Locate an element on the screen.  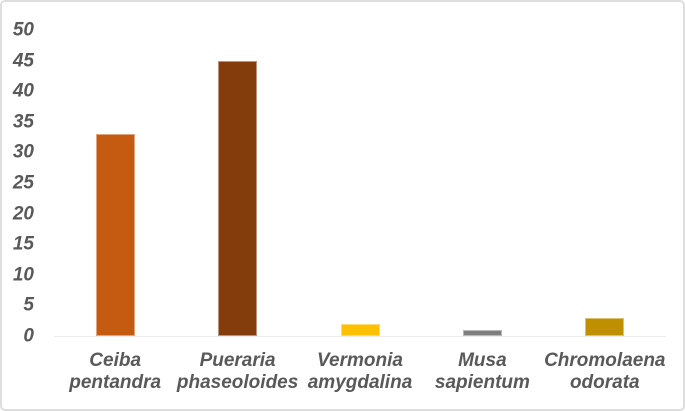
x-label-line-1: Pueraria is located at coordinates (237, 360).